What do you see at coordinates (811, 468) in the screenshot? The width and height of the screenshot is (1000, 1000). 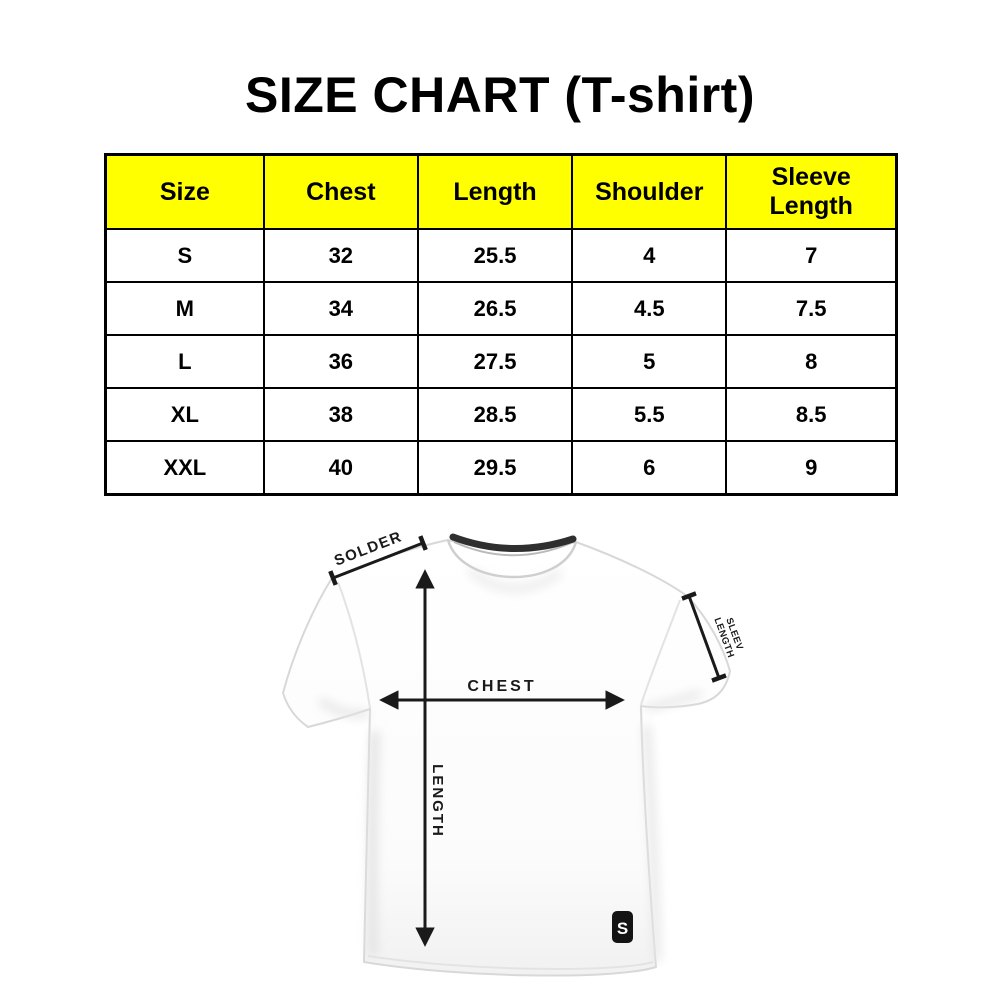 I see `cell-sleeve-length: 9` at bounding box center [811, 468].